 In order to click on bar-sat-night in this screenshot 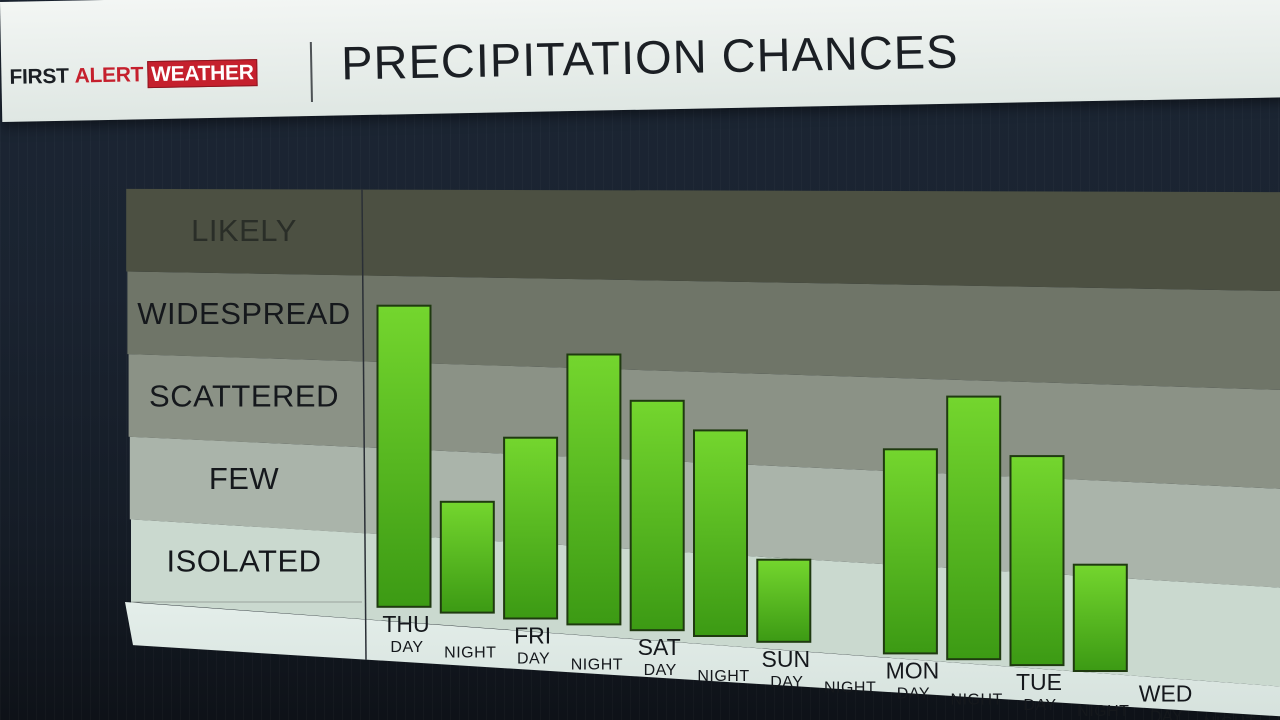, I will do `click(720, 533)`.